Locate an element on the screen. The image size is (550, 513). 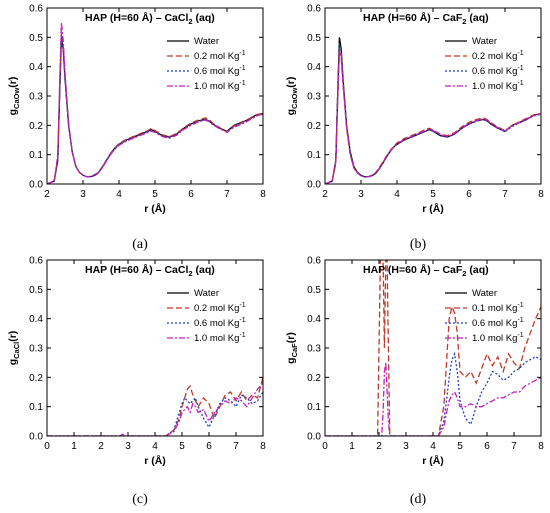
y-axis-label: gCaF(r) is located at coordinates (292, 348).